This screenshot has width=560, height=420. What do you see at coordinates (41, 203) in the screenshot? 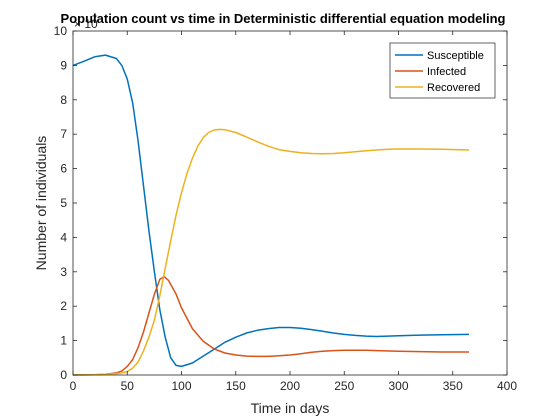
I see `y-axis-label: Number of individuals` at bounding box center [41, 203].